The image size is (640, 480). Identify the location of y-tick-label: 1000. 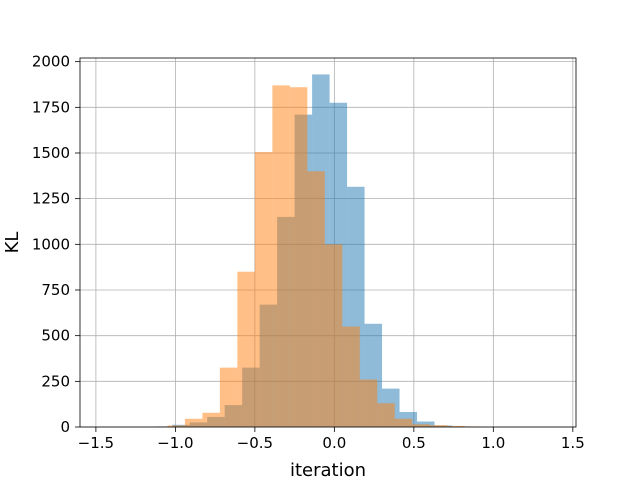
(51, 244).